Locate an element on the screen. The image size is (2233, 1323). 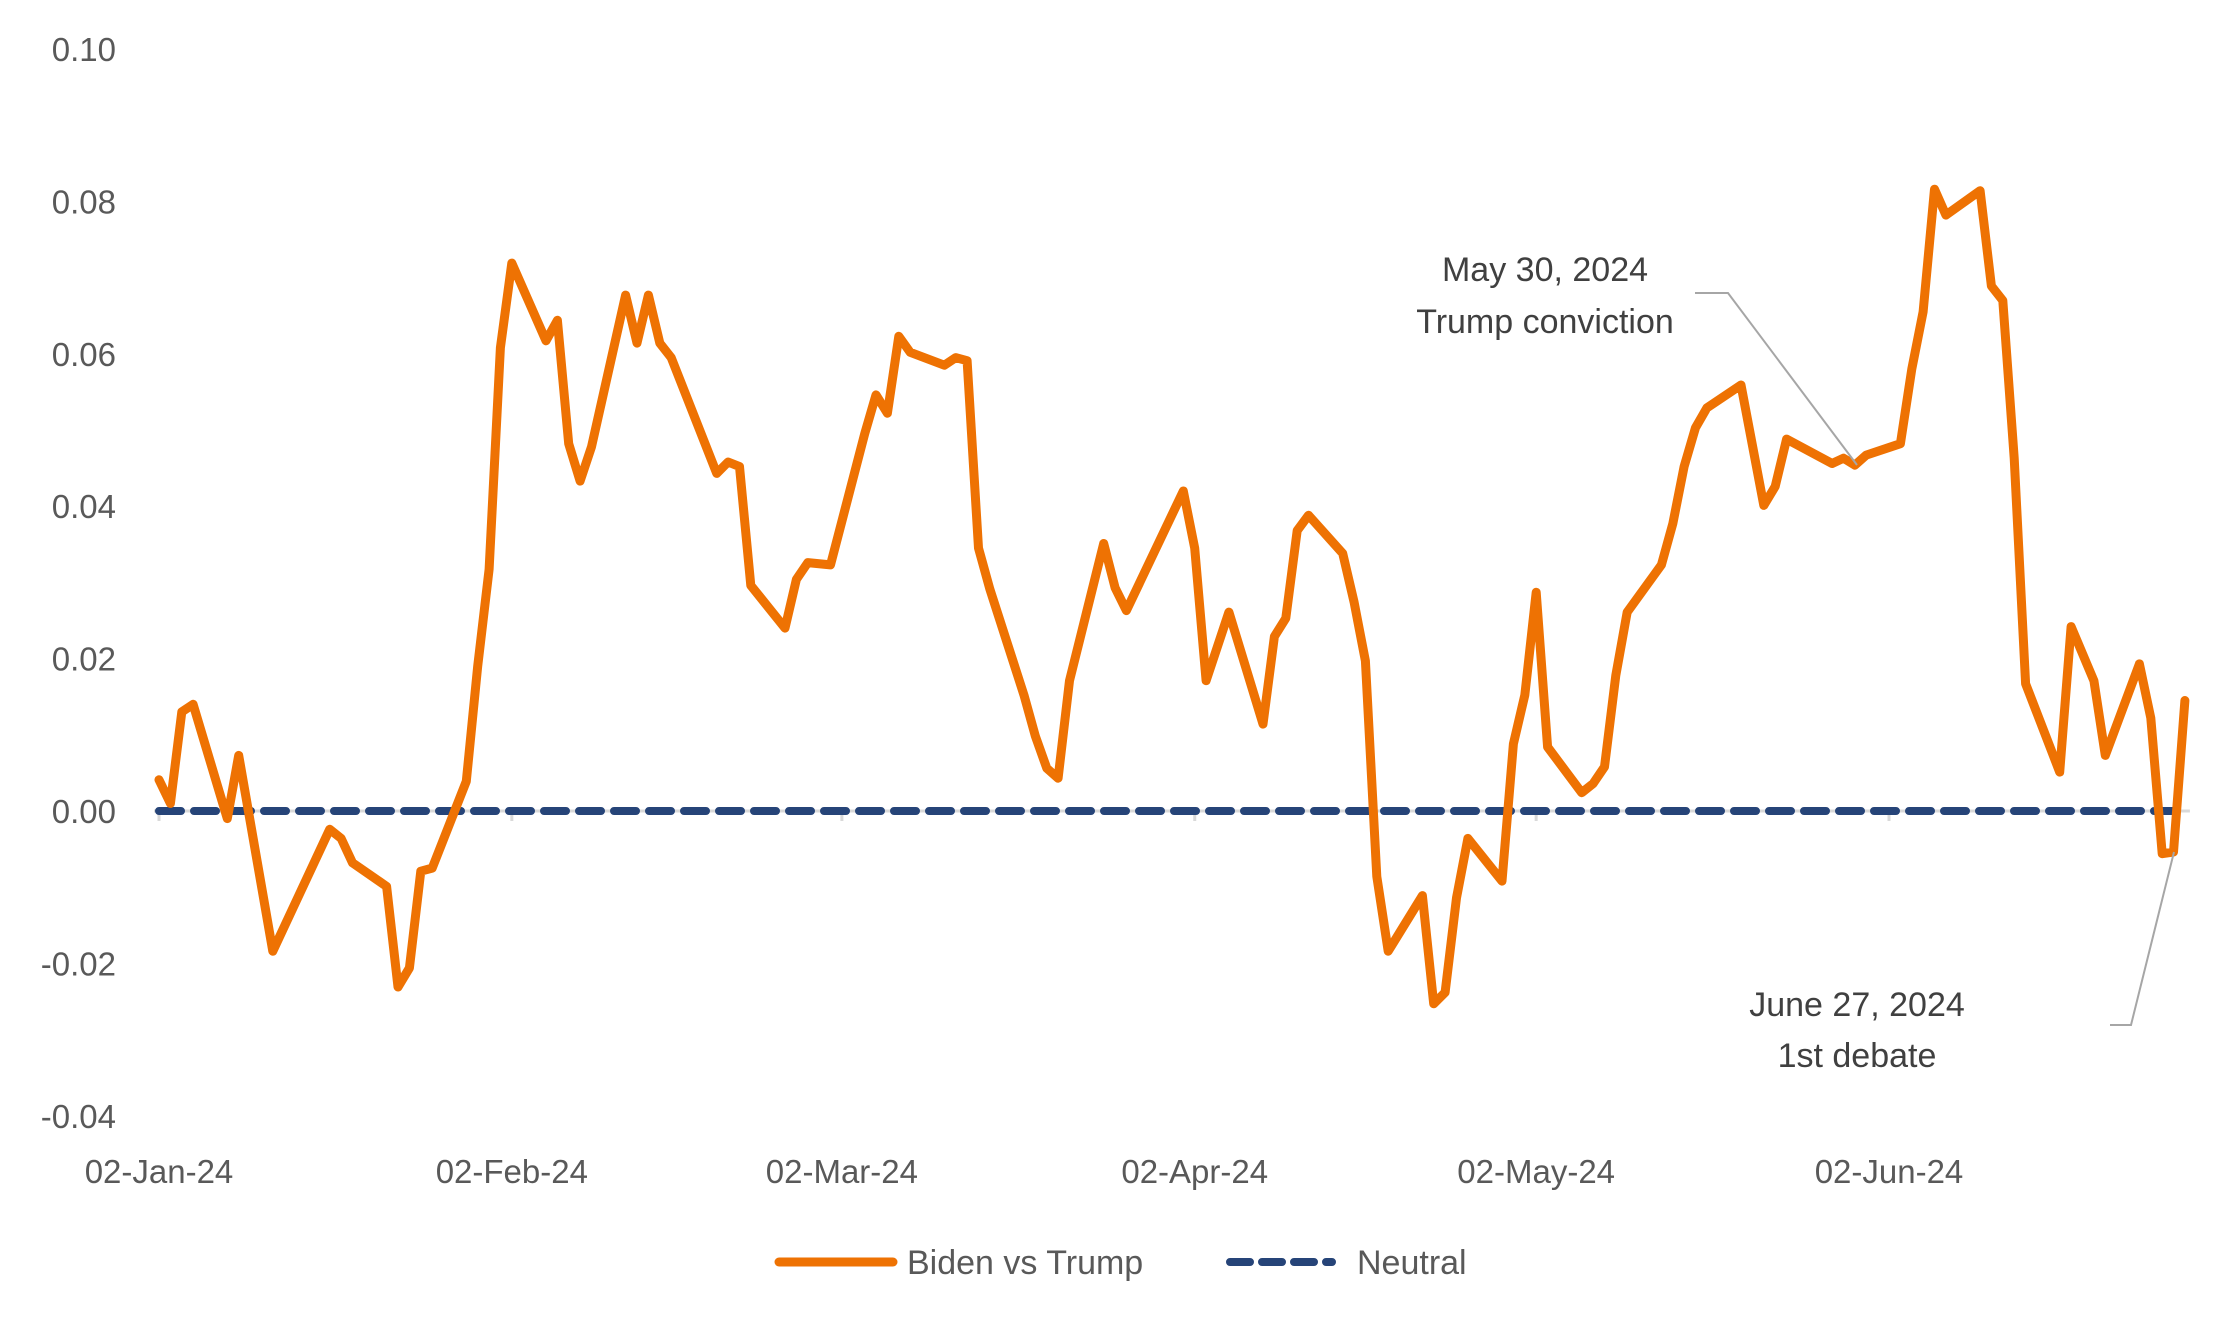
annotation-debate-leader is located at coordinates (2142, 938).